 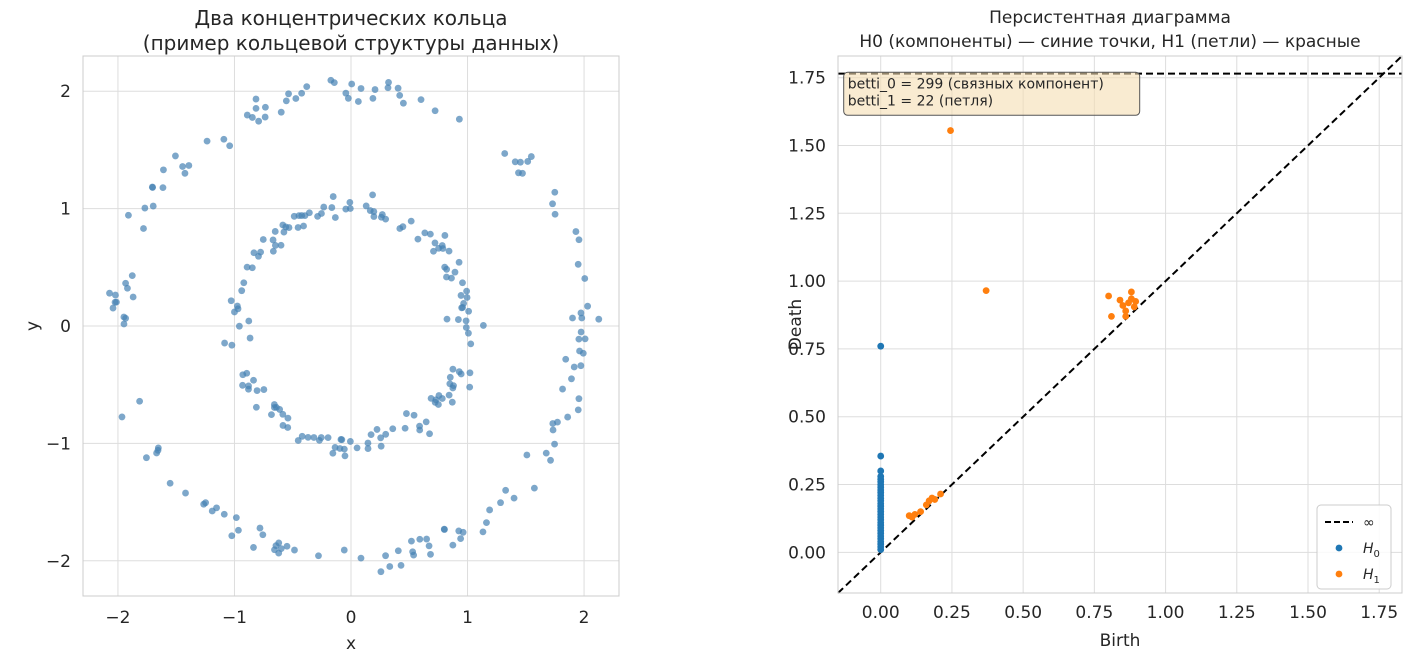 What do you see at coordinates (1308, 613) in the screenshot?
I see `x-tick-label: 1.50` at bounding box center [1308, 613].